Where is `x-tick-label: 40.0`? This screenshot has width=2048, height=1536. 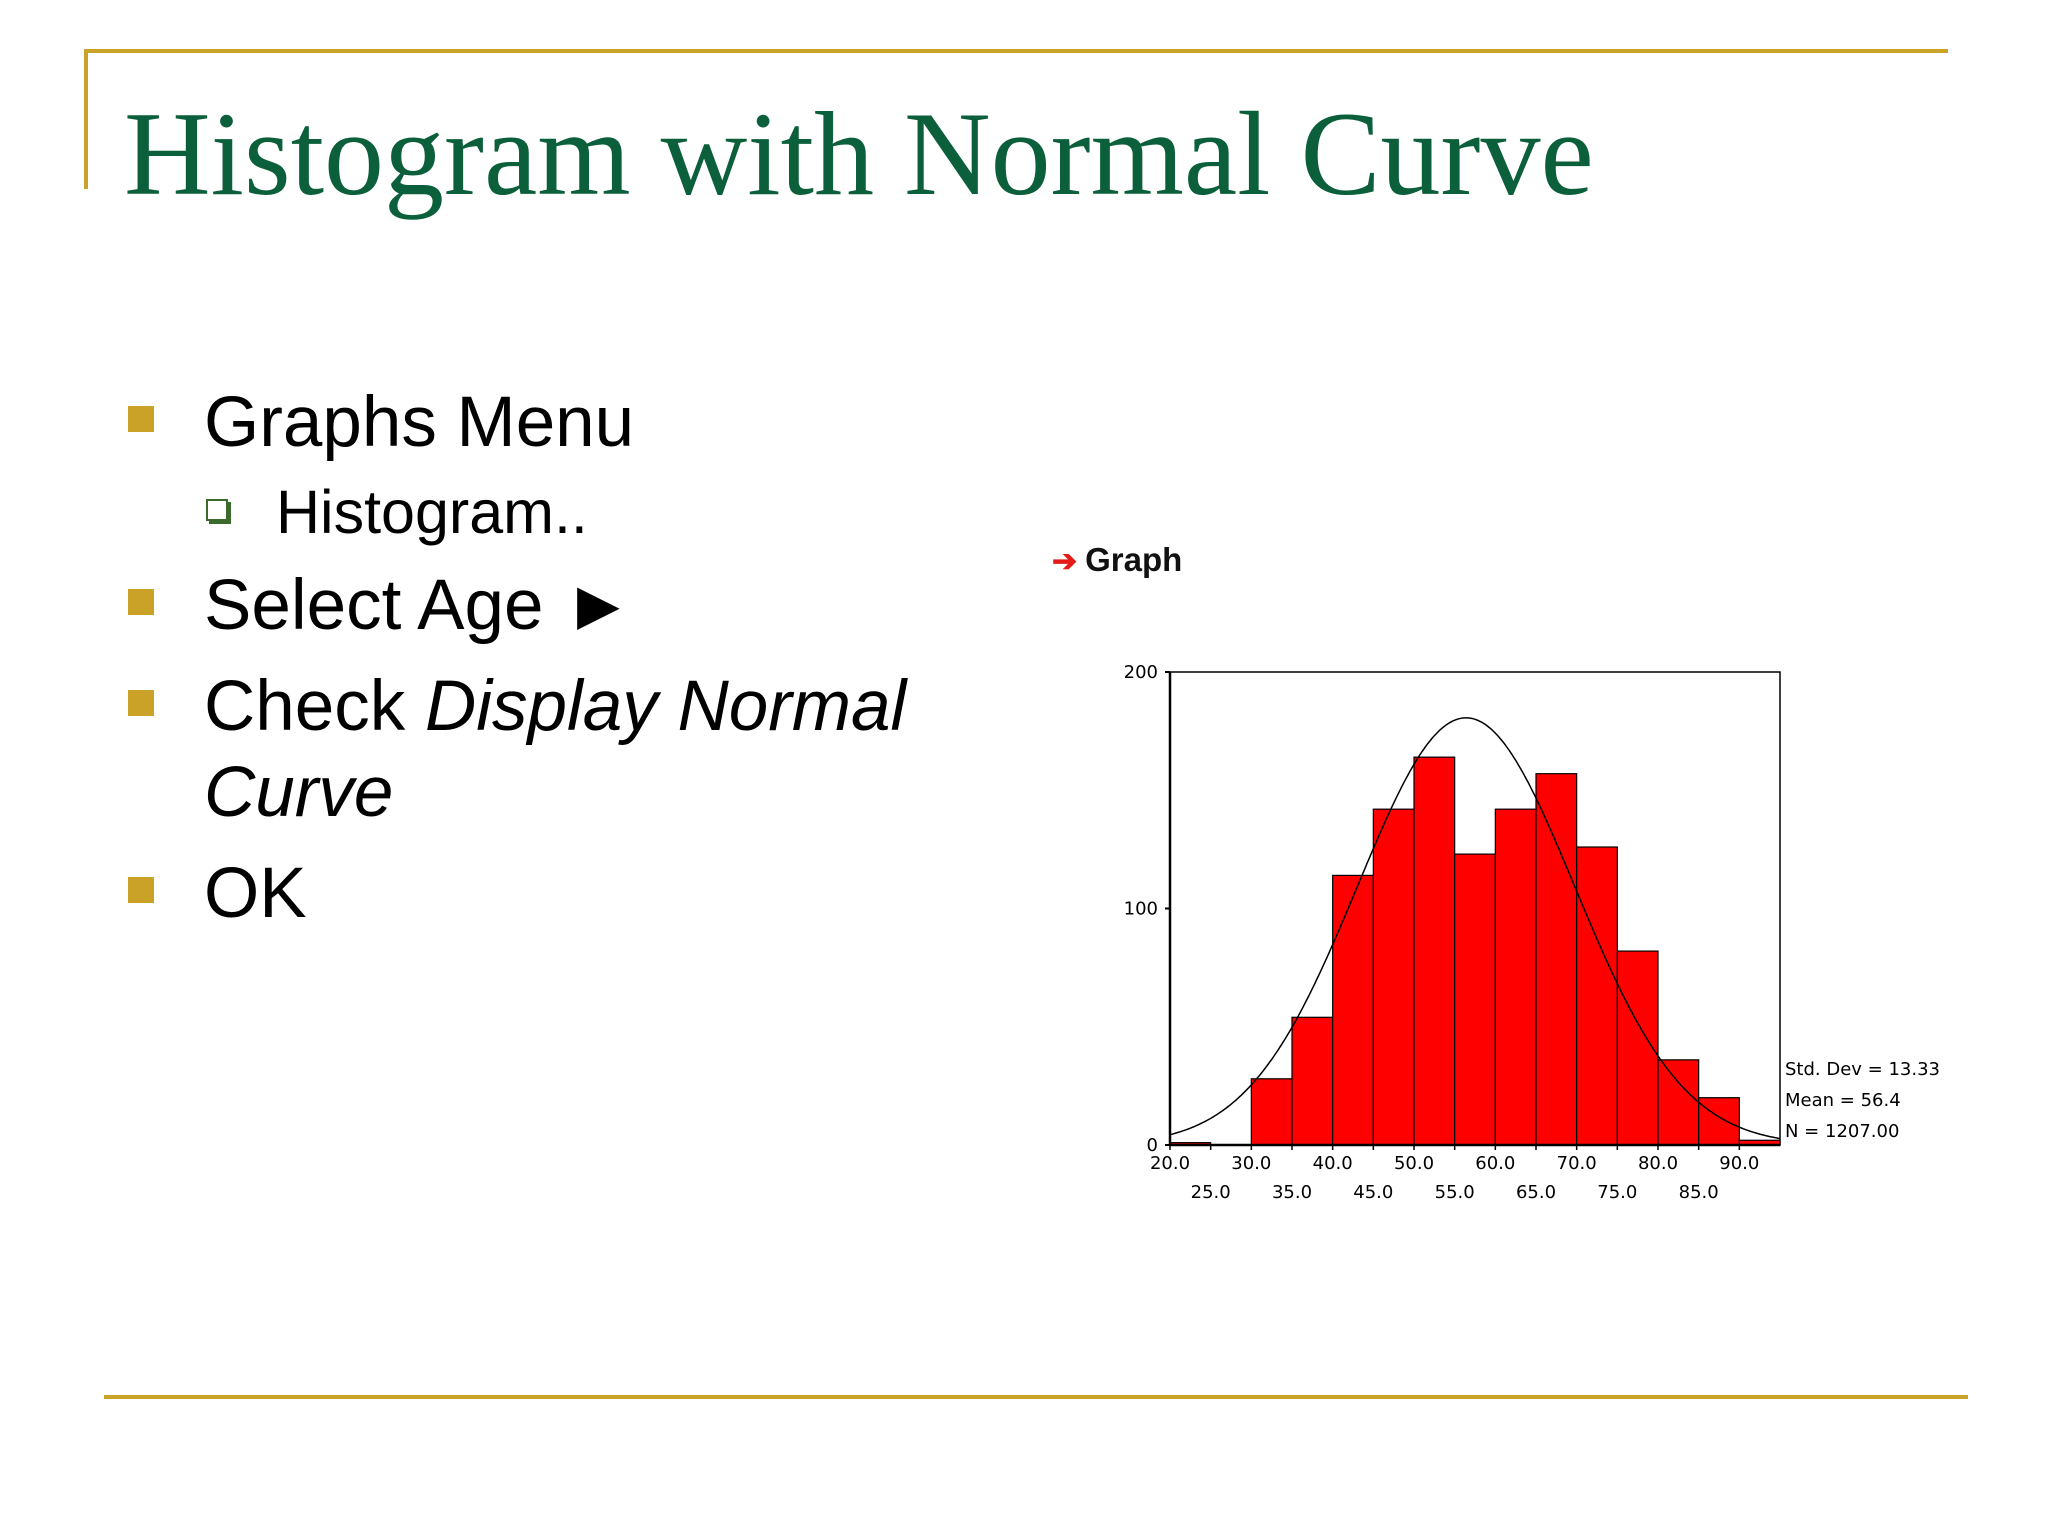 x-tick-label: 40.0 is located at coordinates (1333, 1163).